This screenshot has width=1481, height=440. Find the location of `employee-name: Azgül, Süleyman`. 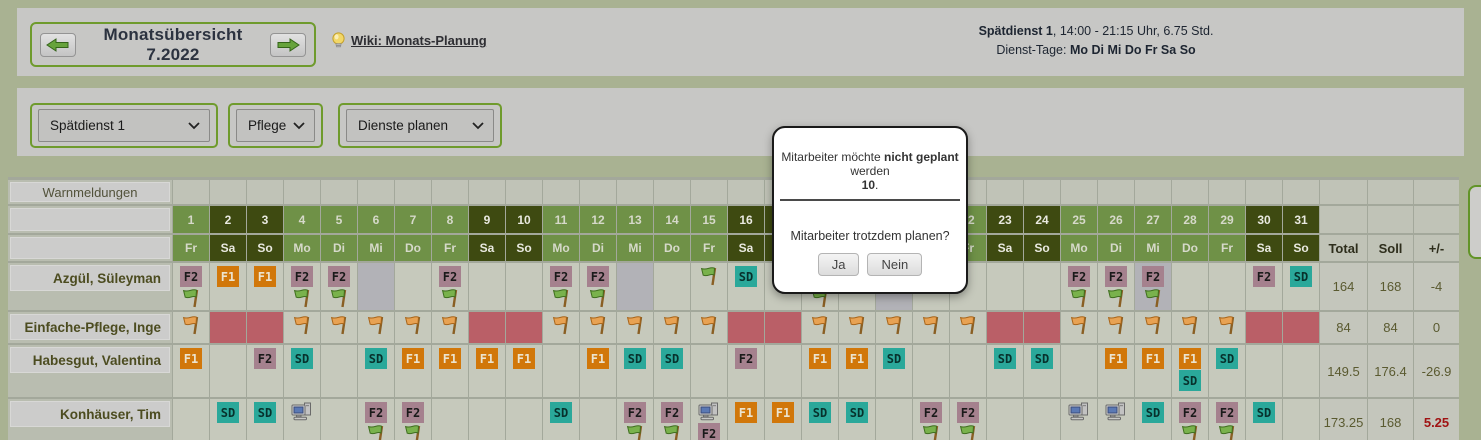

employee-name: Azgül, Süleyman is located at coordinates (90, 278).